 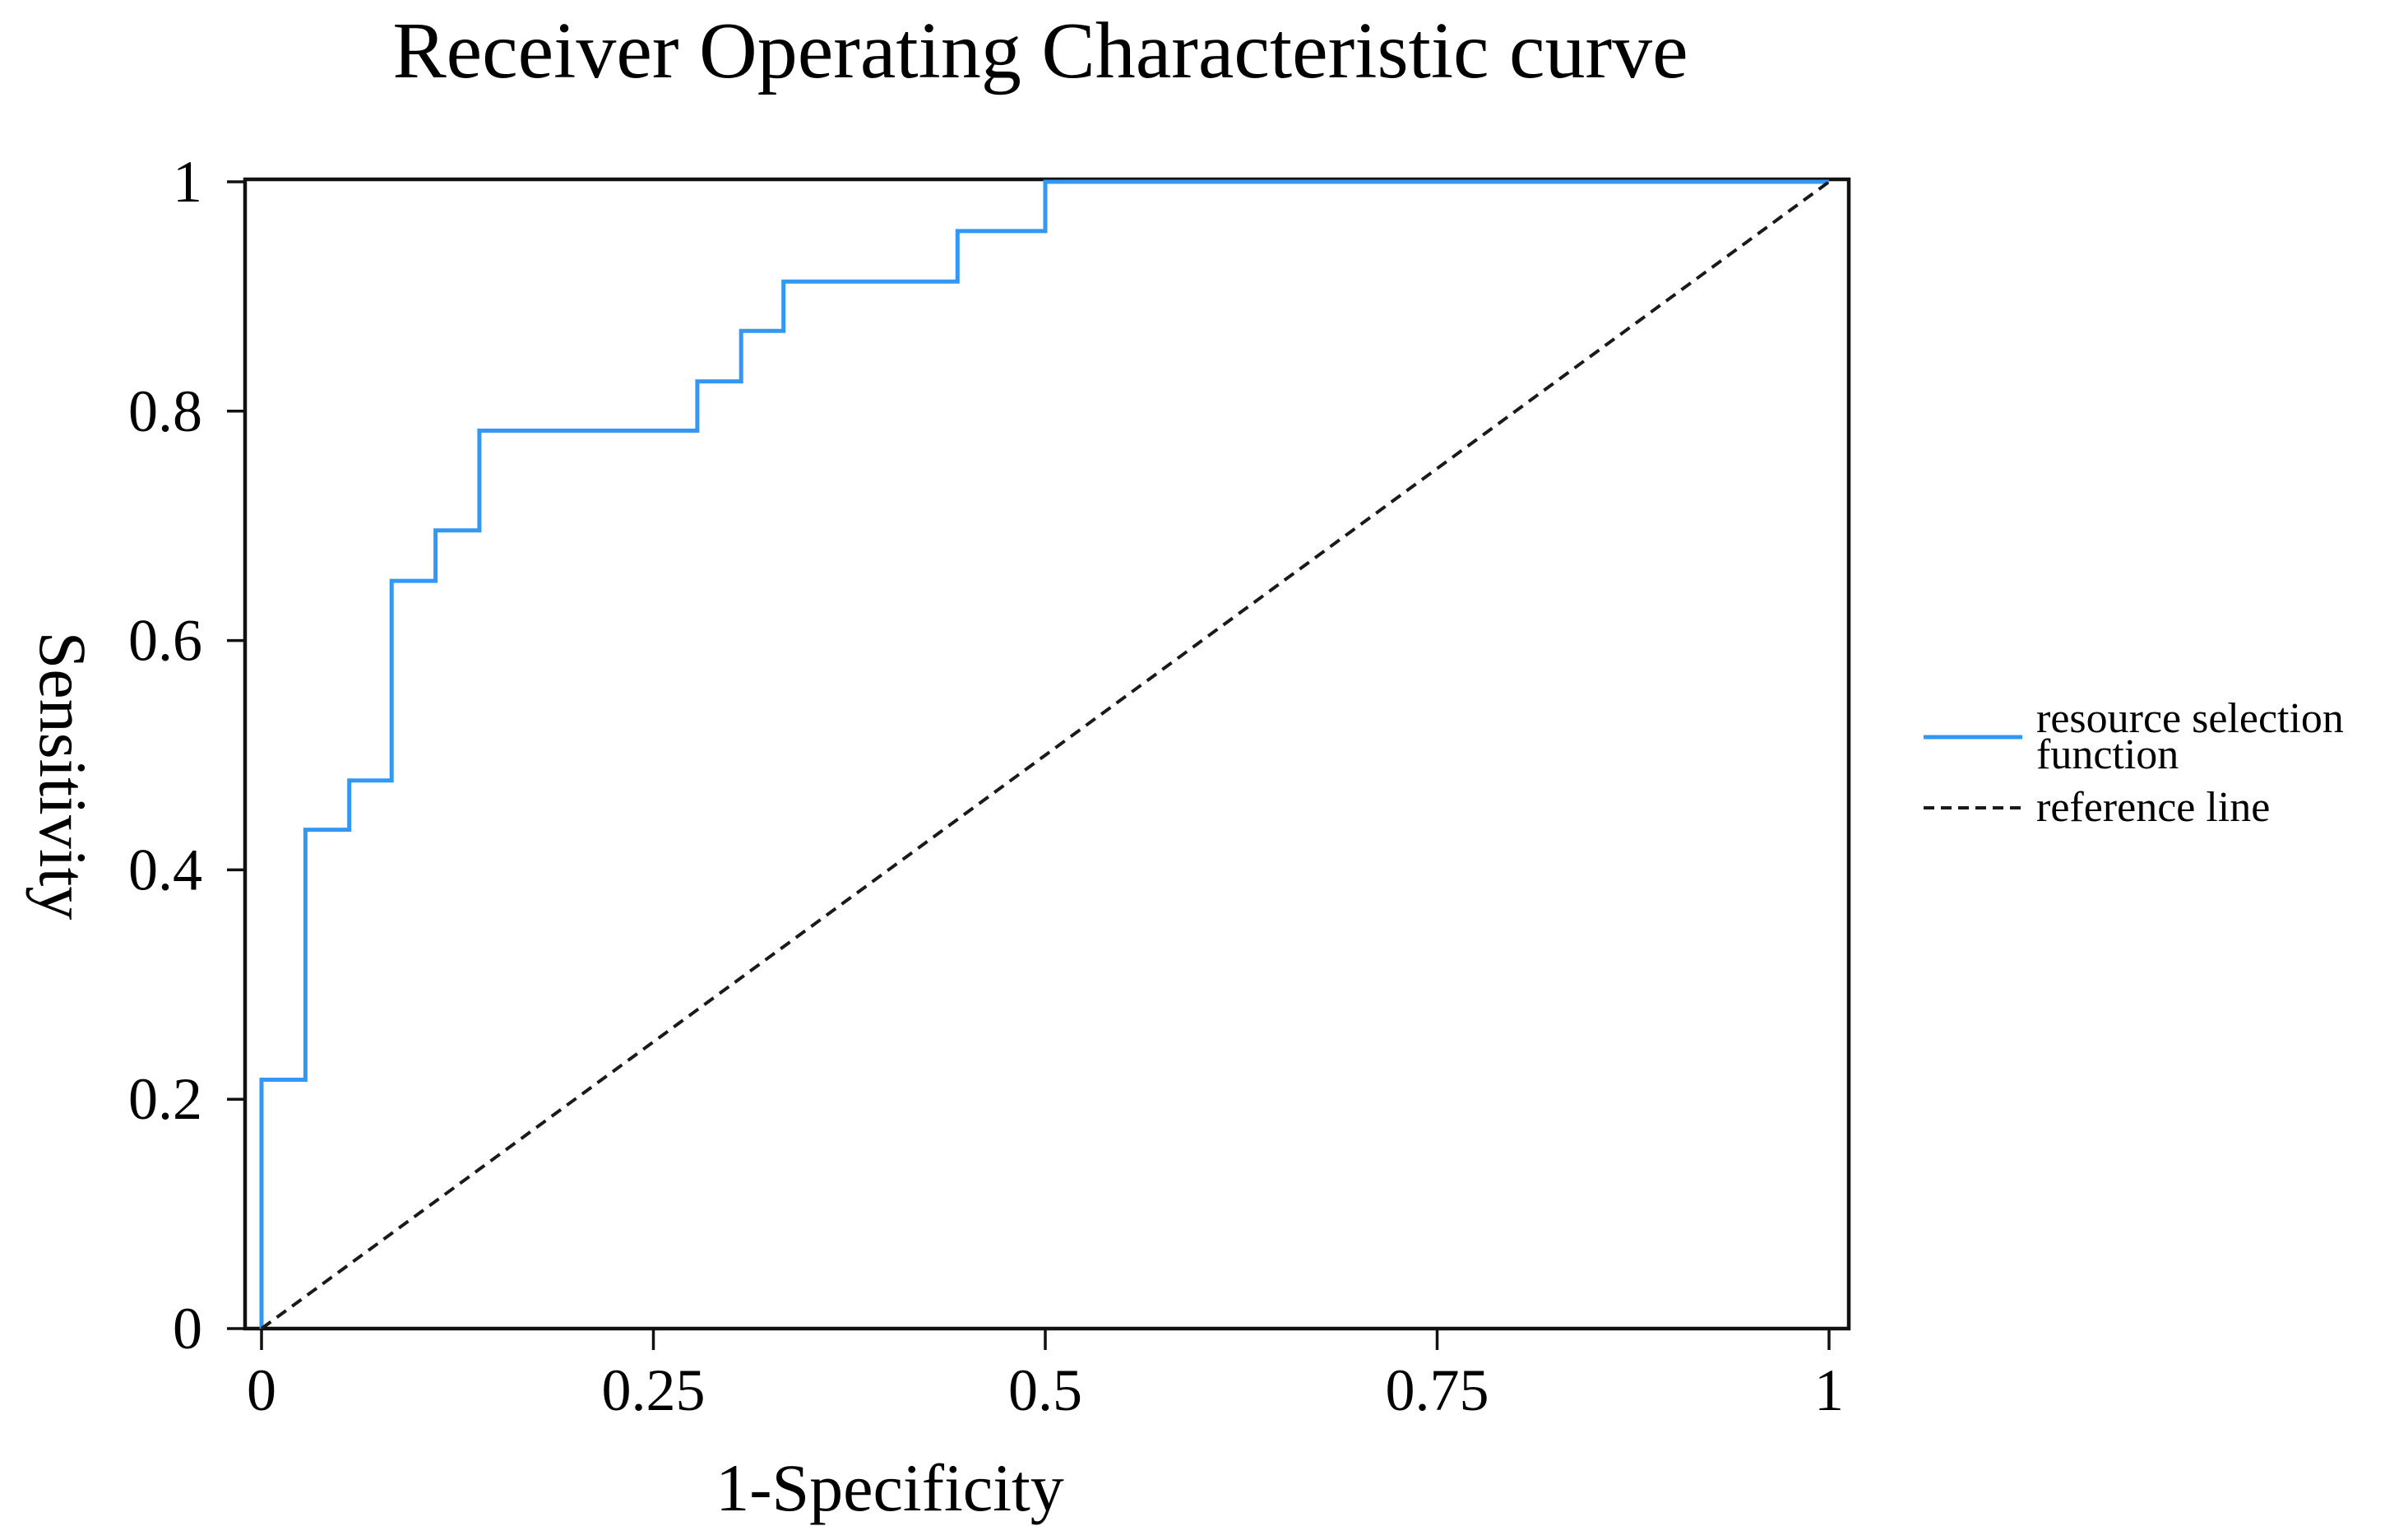 What do you see at coordinates (2153, 808) in the screenshot?
I see `legend-label-reference-line: reference line` at bounding box center [2153, 808].